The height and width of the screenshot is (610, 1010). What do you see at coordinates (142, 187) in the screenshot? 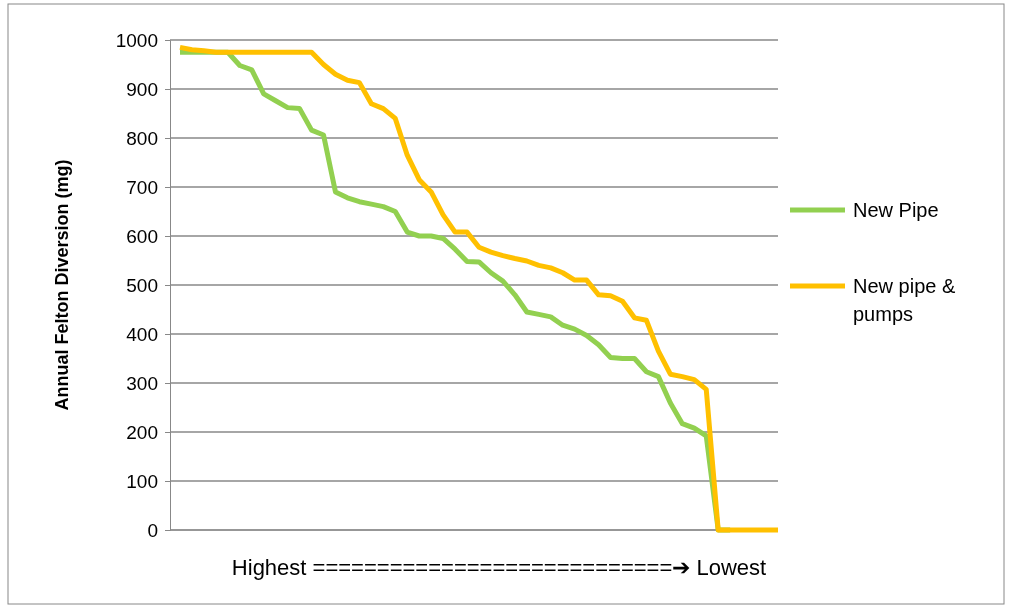
I see `y-tick-label: 700` at bounding box center [142, 187].